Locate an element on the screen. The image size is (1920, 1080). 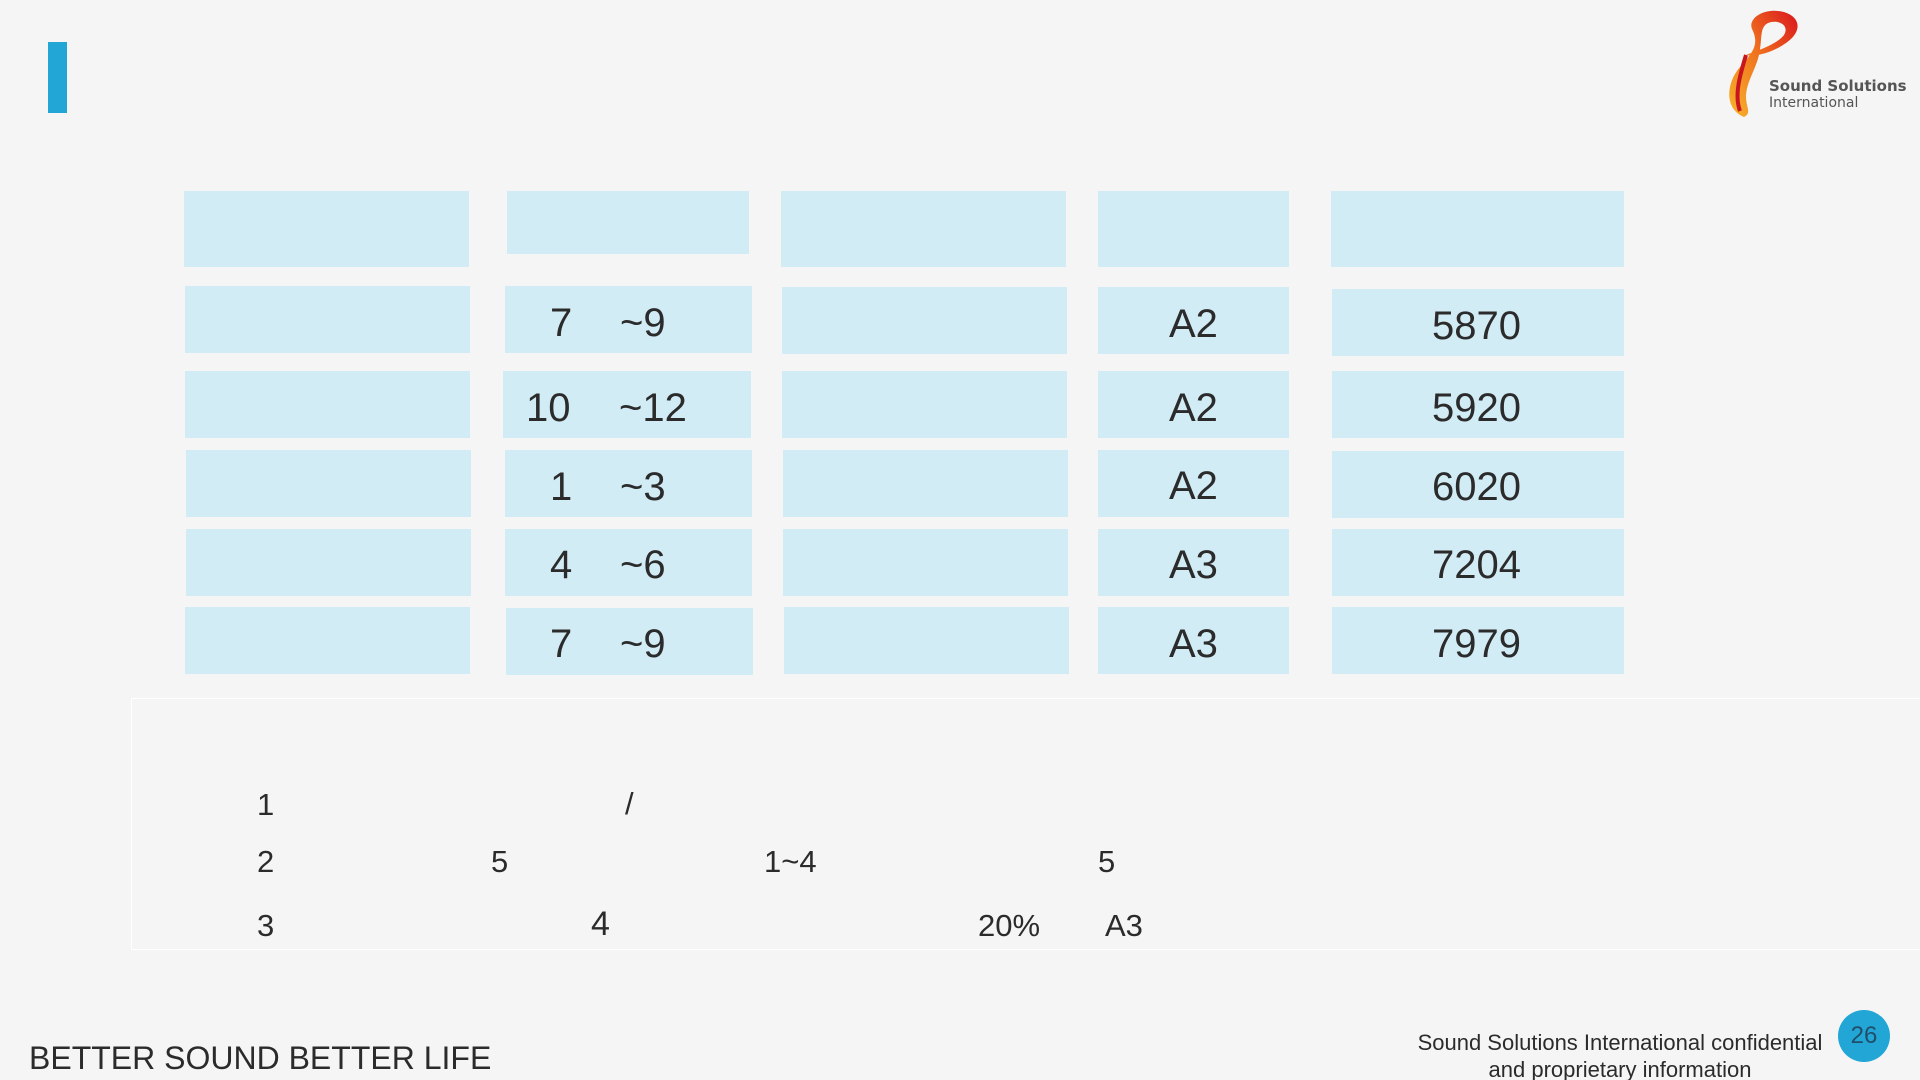
amount-value: 7979 is located at coordinates (1476, 644).